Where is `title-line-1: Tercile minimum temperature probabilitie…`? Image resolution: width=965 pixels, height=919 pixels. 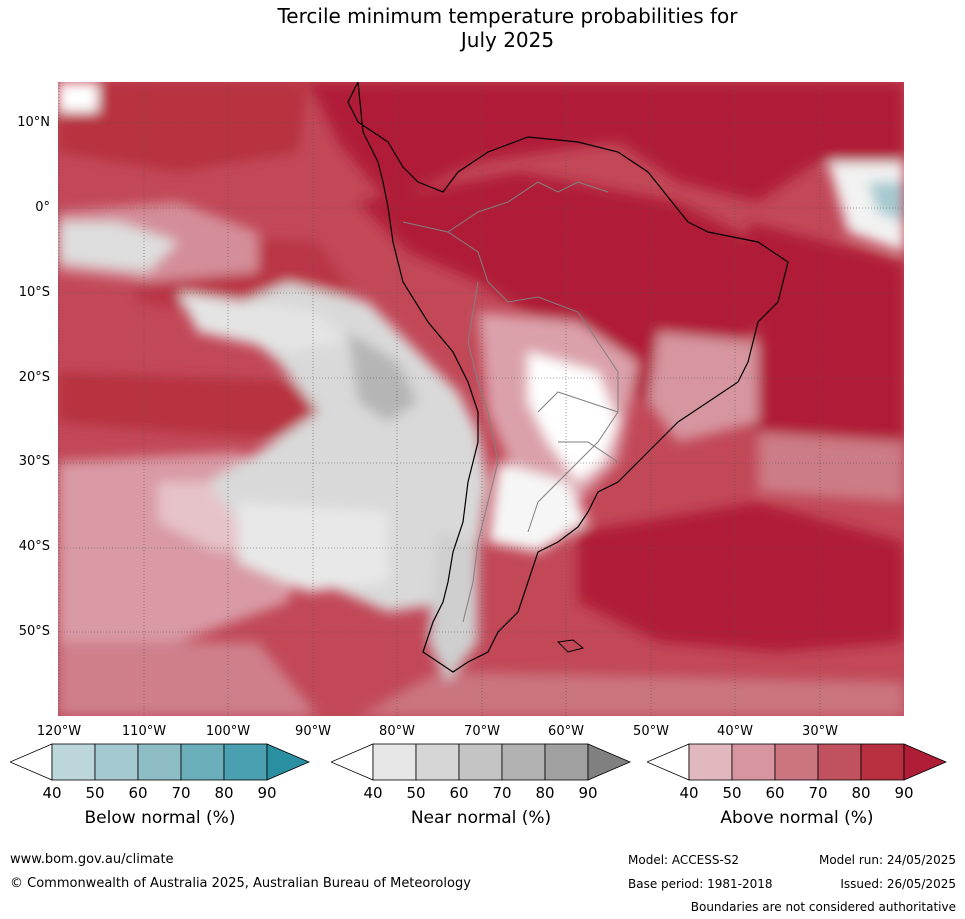 title-line-1: Tercile minimum temperature probabilitie… is located at coordinates (507, 16).